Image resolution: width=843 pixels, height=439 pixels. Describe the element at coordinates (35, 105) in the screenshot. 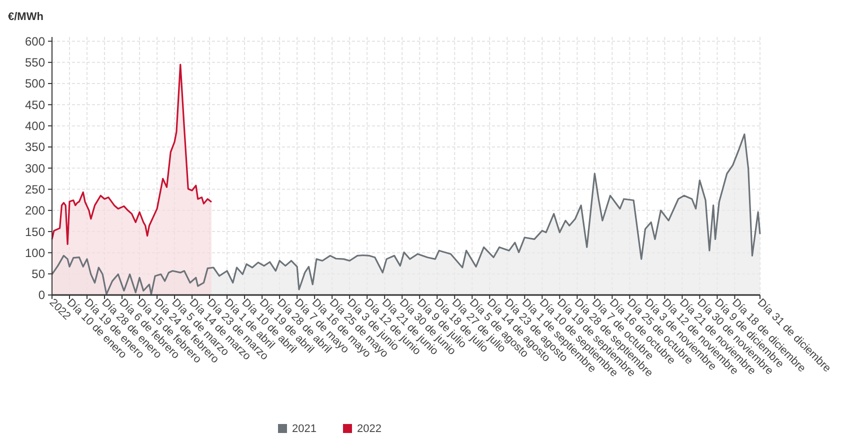

I see `y-tick-label: 450` at that location.